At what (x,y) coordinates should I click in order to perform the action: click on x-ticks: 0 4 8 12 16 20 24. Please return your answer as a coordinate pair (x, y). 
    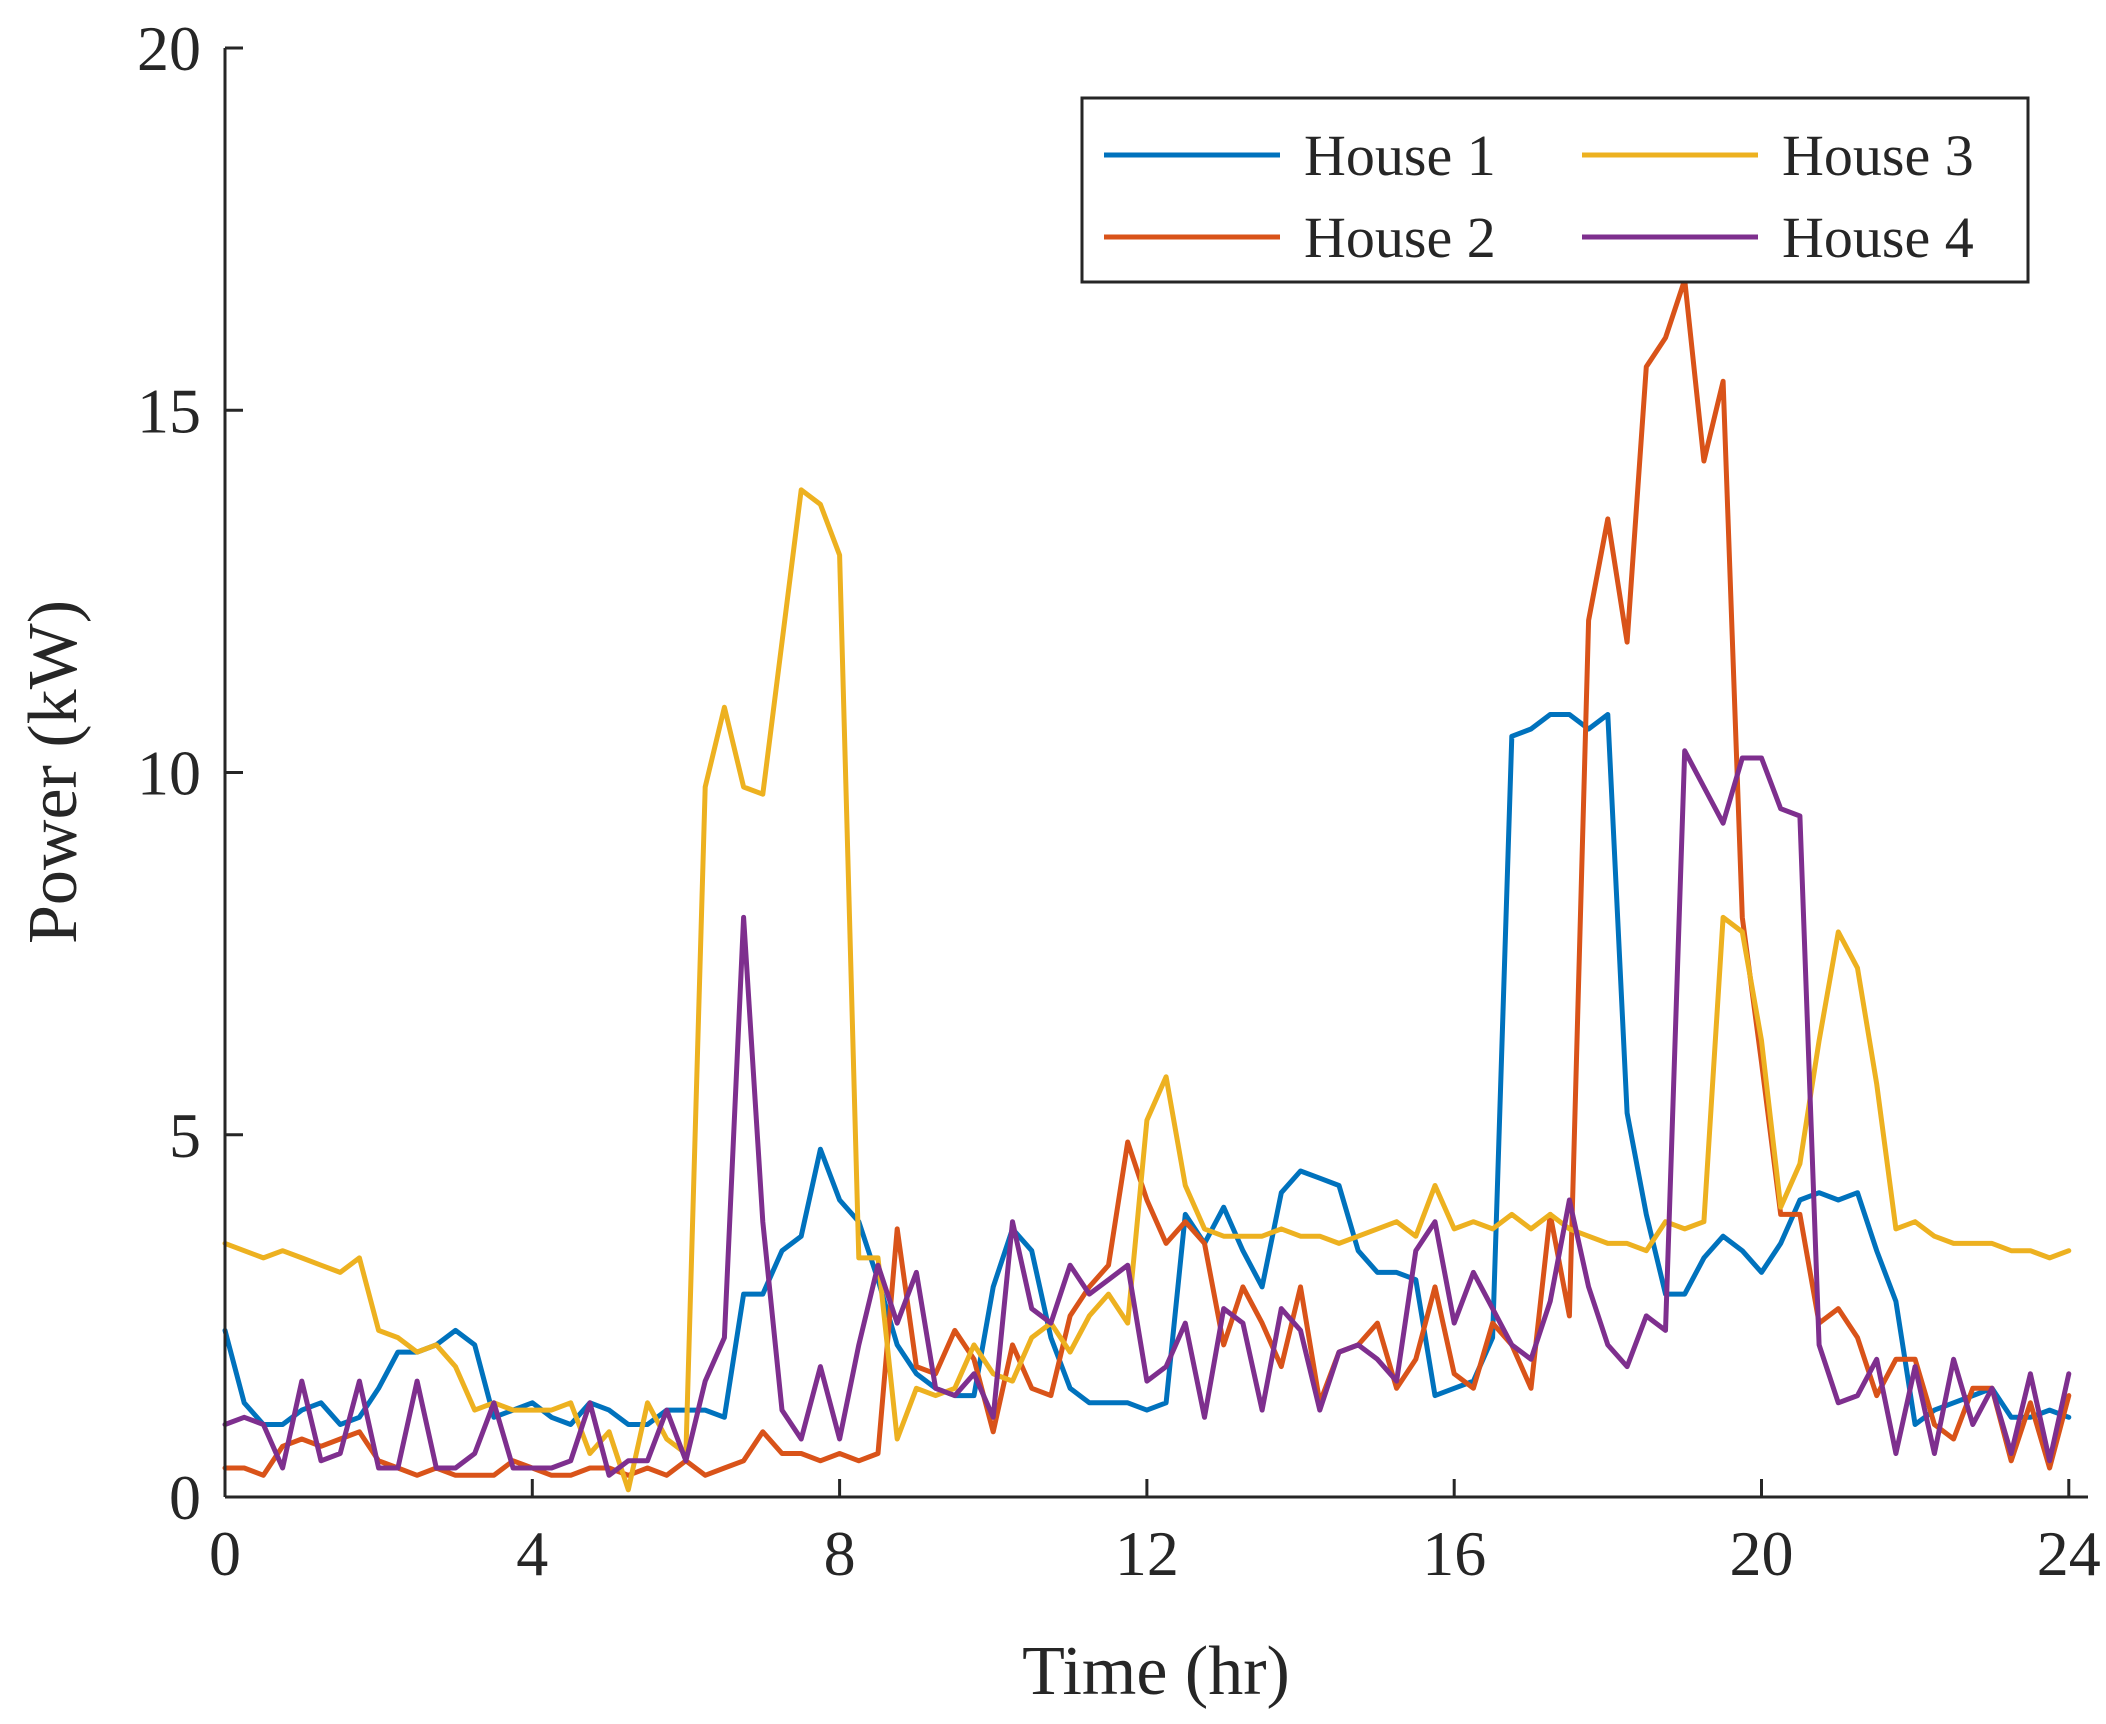
    Looking at the image, I should click on (1155, 1534).